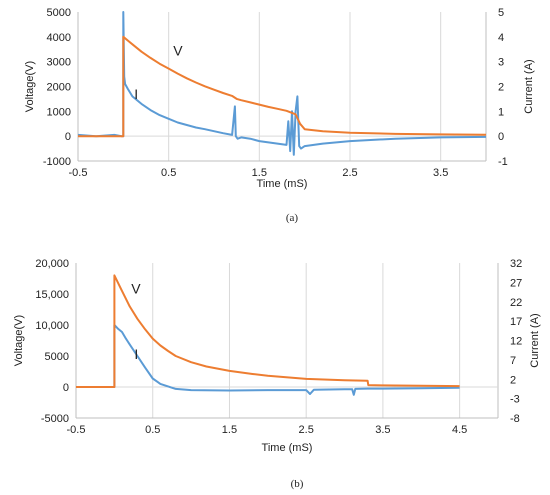 The height and width of the screenshot is (495, 550). Describe the element at coordinates (501, 38) in the screenshot. I see `y2-tick-label: 4` at that location.